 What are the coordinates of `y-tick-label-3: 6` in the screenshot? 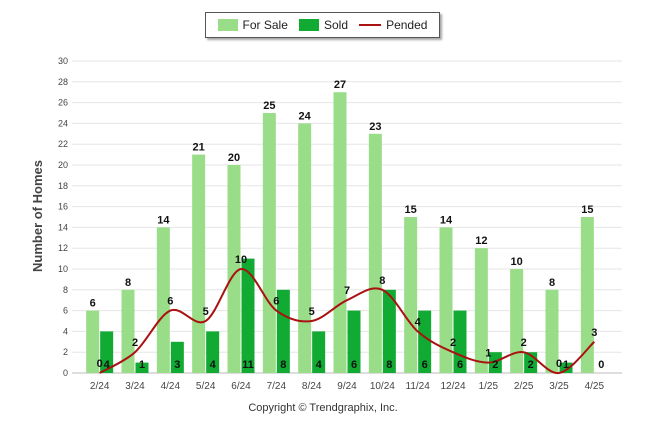 It's located at (65, 311).